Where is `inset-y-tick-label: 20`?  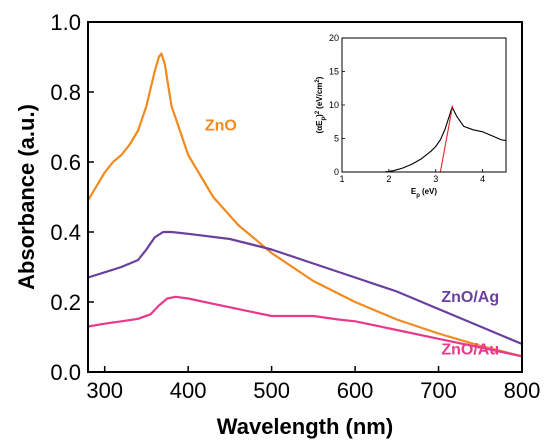 inset-y-tick-label: 20 is located at coordinates (334, 38).